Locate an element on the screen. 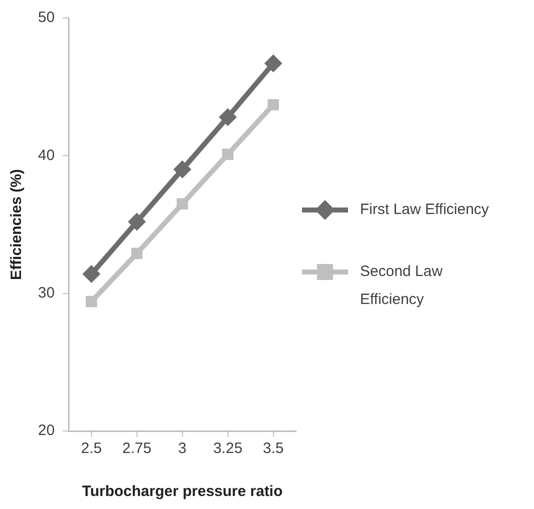 This screenshot has height=509, width=534. y-tick-label: 20 is located at coordinates (46, 431).